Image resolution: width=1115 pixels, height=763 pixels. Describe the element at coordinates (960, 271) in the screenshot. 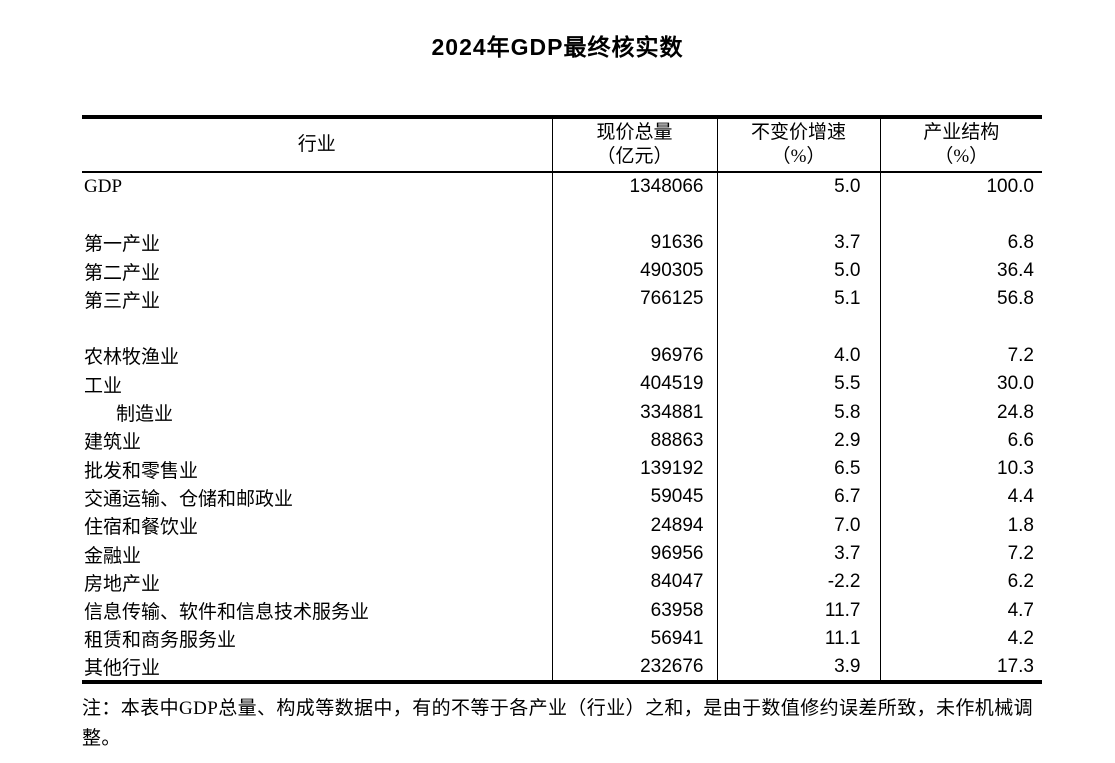

I see `industry-share-cell: 36.4` at that location.